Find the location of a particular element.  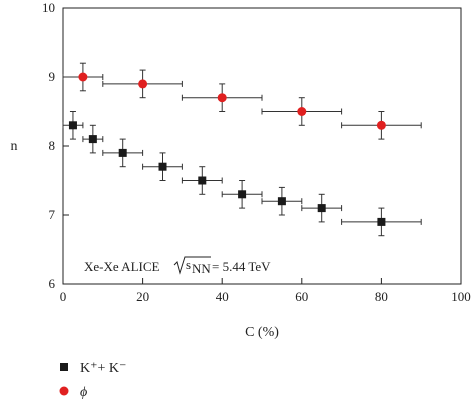

x-tick-label: 0 is located at coordinates (63, 296).